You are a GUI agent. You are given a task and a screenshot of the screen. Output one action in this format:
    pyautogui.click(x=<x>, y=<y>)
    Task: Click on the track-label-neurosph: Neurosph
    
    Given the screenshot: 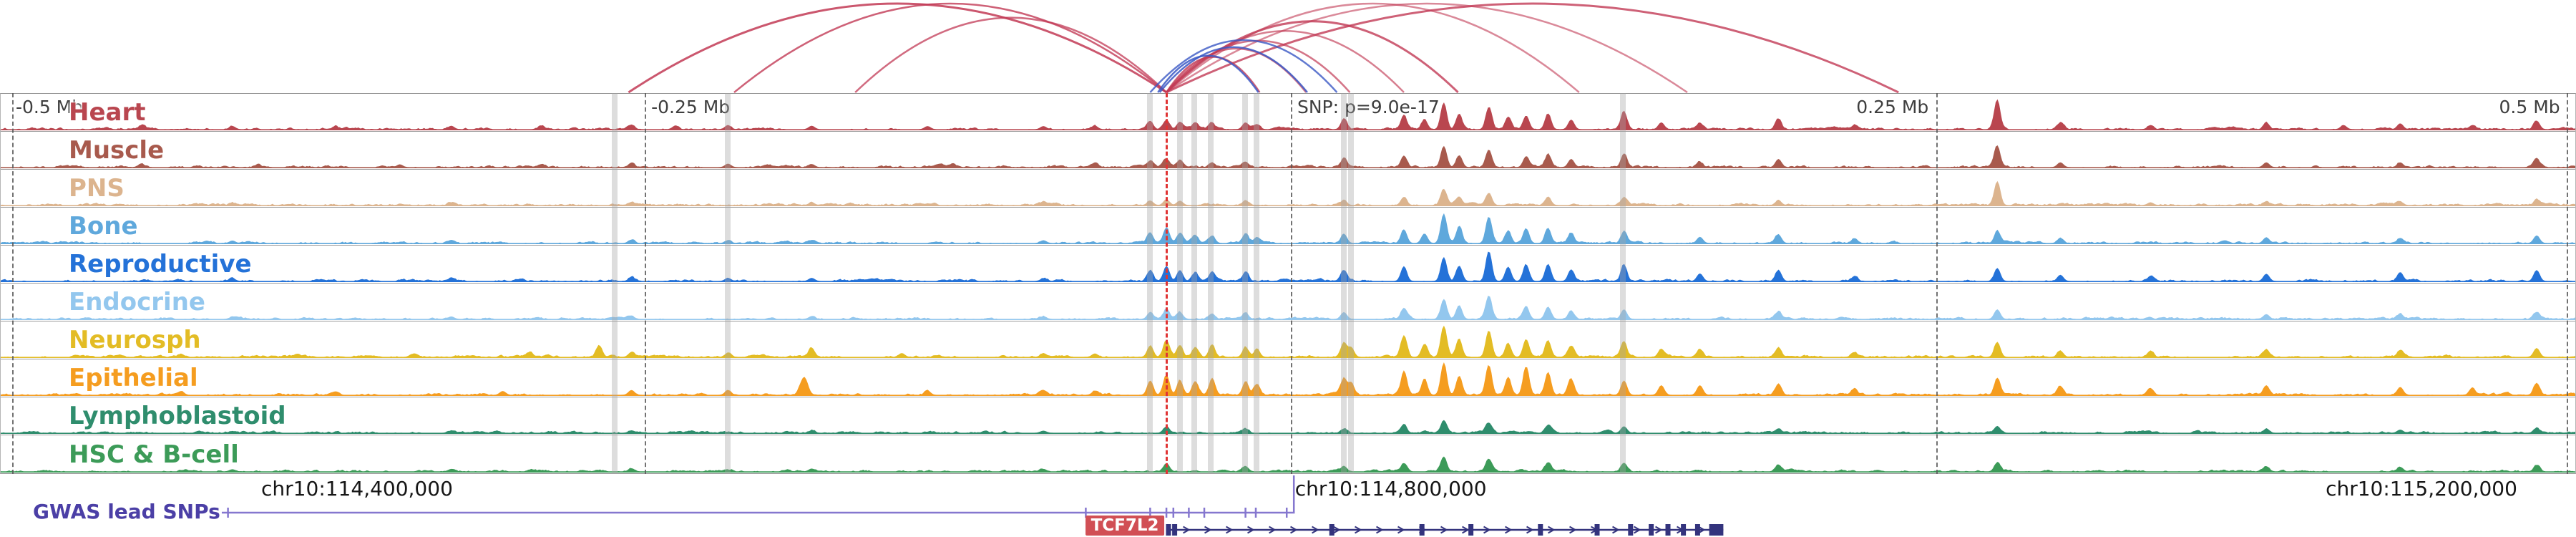 What is the action you would take?
    pyautogui.click(x=135, y=340)
    